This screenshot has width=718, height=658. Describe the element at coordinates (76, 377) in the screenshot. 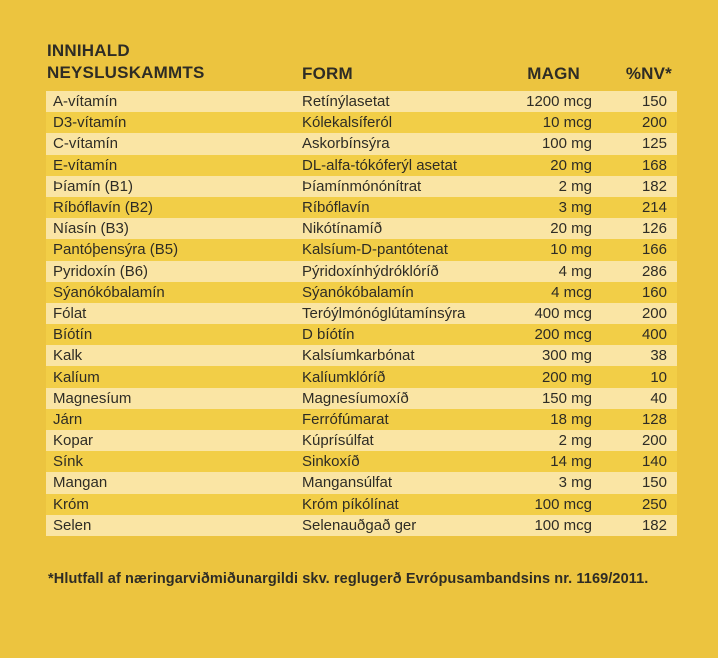

I see `ingredient-name-cell: Kalíum` at that location.